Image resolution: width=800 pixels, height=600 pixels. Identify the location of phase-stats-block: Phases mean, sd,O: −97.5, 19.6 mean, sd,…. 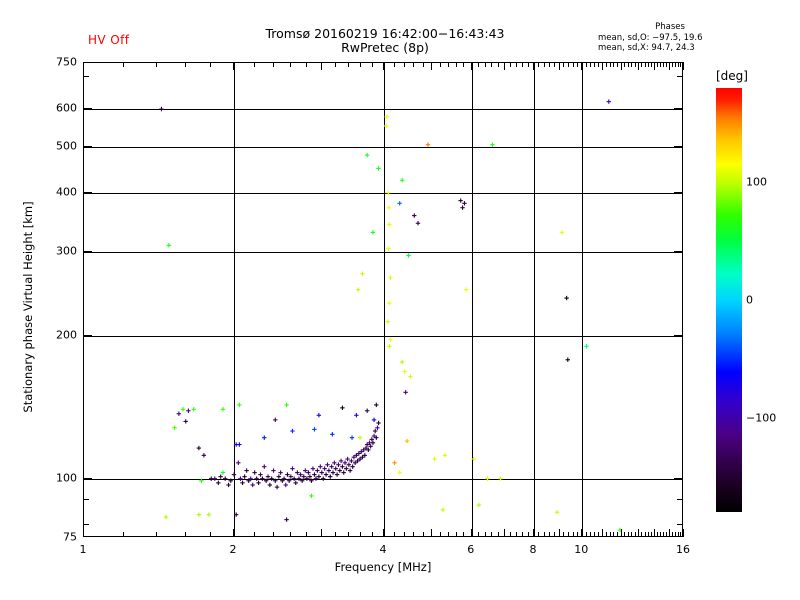
(682, 38).